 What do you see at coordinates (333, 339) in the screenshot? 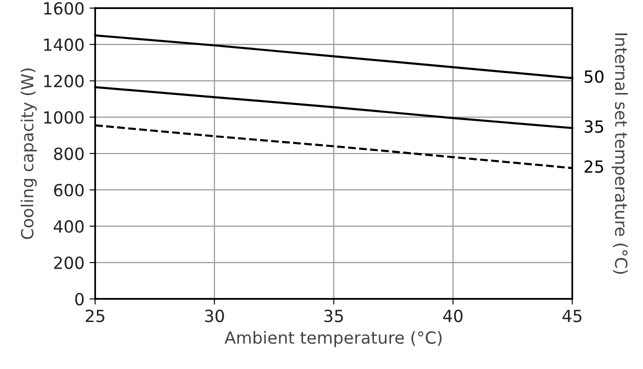
I see `x-axis-title: Ambient temperature (°C)` at bounding box center [333, 339].